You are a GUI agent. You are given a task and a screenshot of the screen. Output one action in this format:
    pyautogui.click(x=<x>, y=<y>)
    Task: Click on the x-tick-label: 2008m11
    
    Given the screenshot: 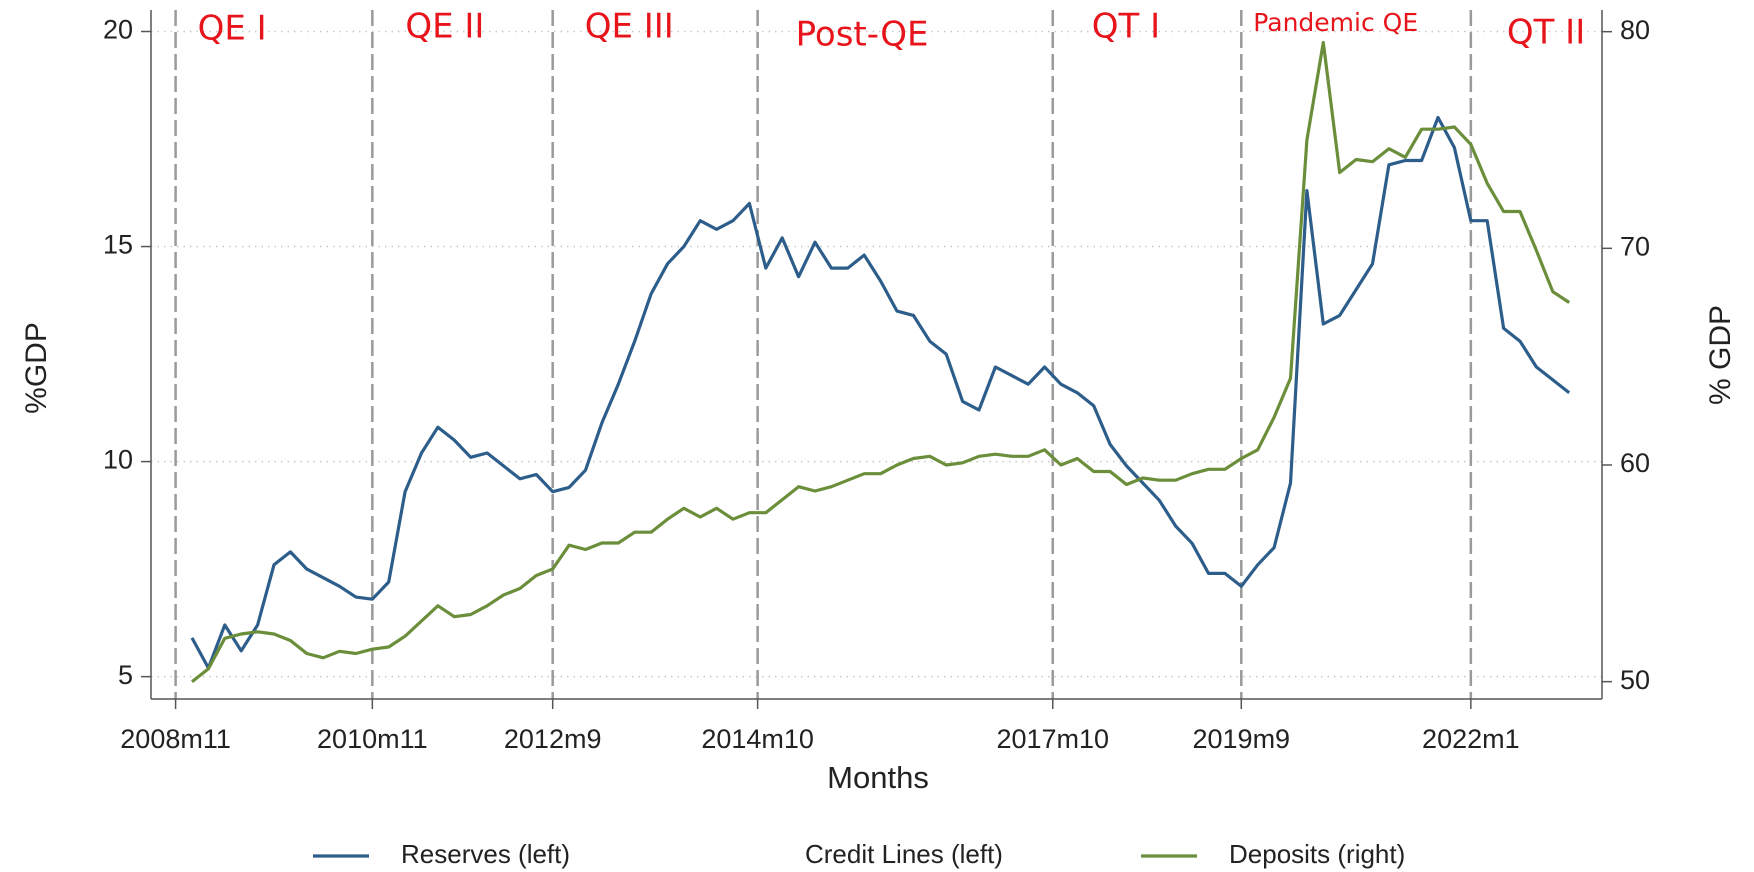 What is the action you would take?
    pyautogui.click(x=175, y=739)
    